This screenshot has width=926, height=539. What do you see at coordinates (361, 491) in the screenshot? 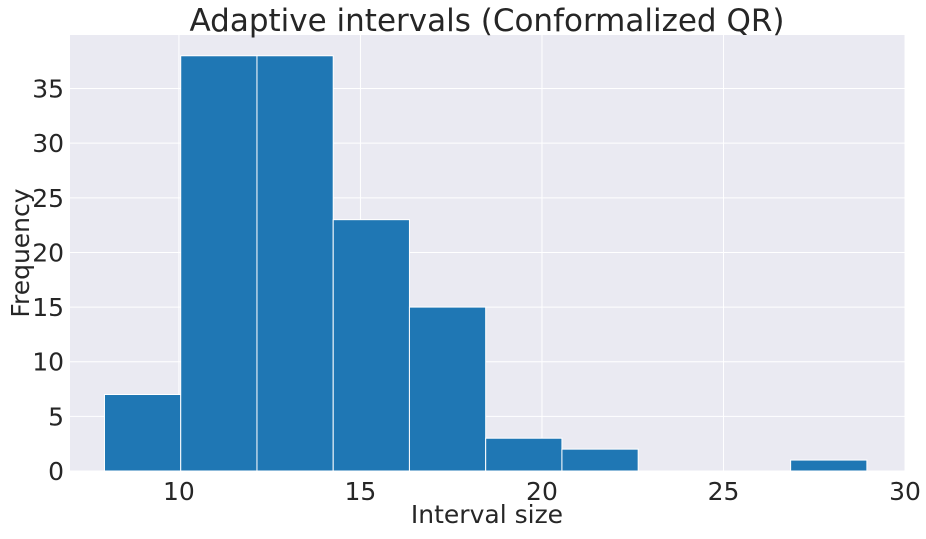
I see `x-tick-label: 15` at bounding box center [361, 491].